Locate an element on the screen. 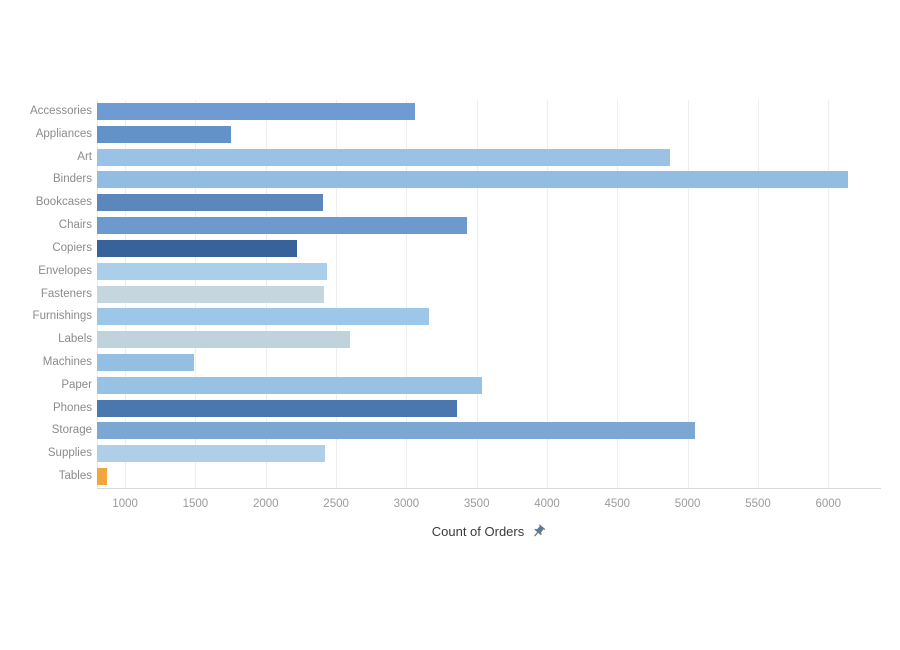  category-label-storage: Storage is located at coordinates (71, 430).